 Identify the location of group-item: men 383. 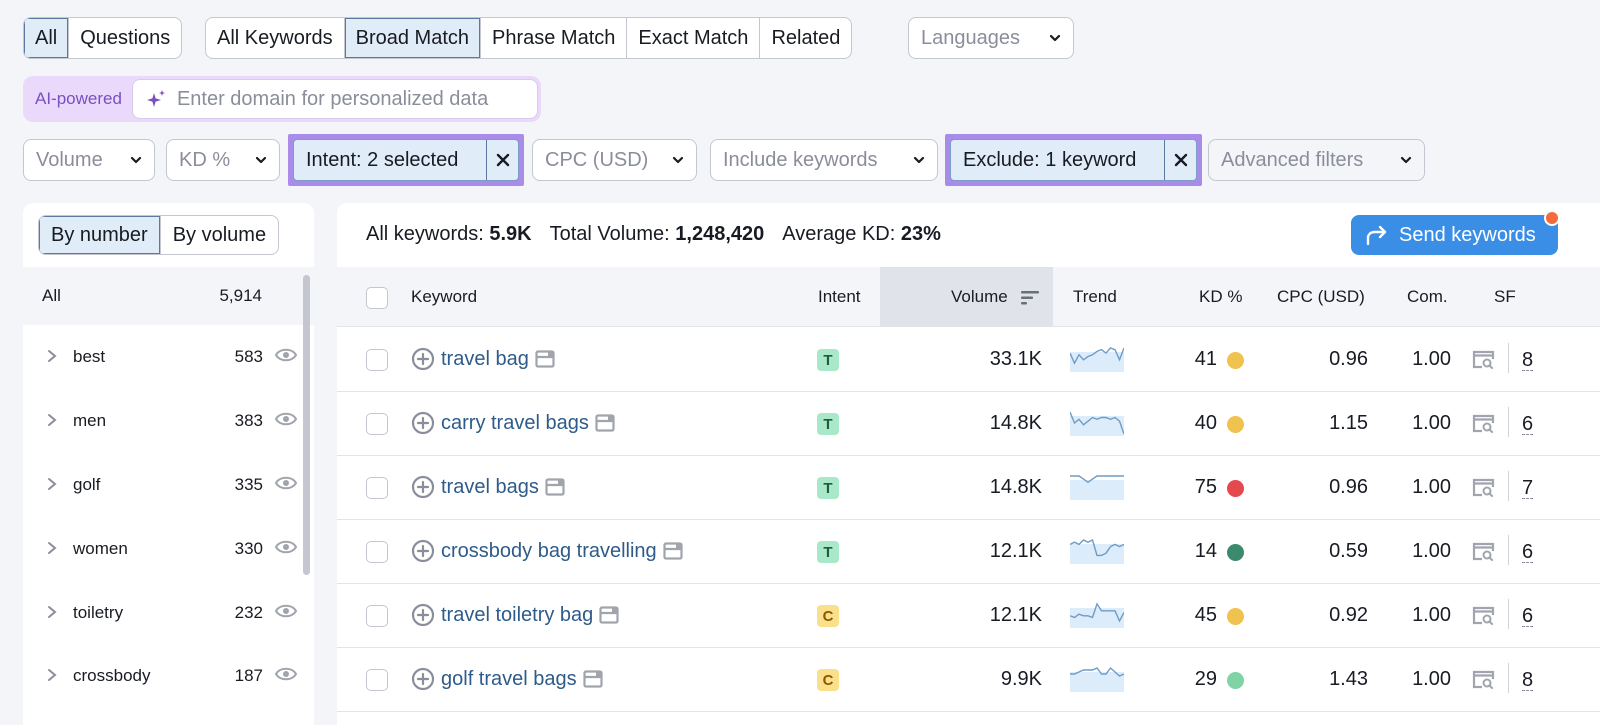
(163, 421).